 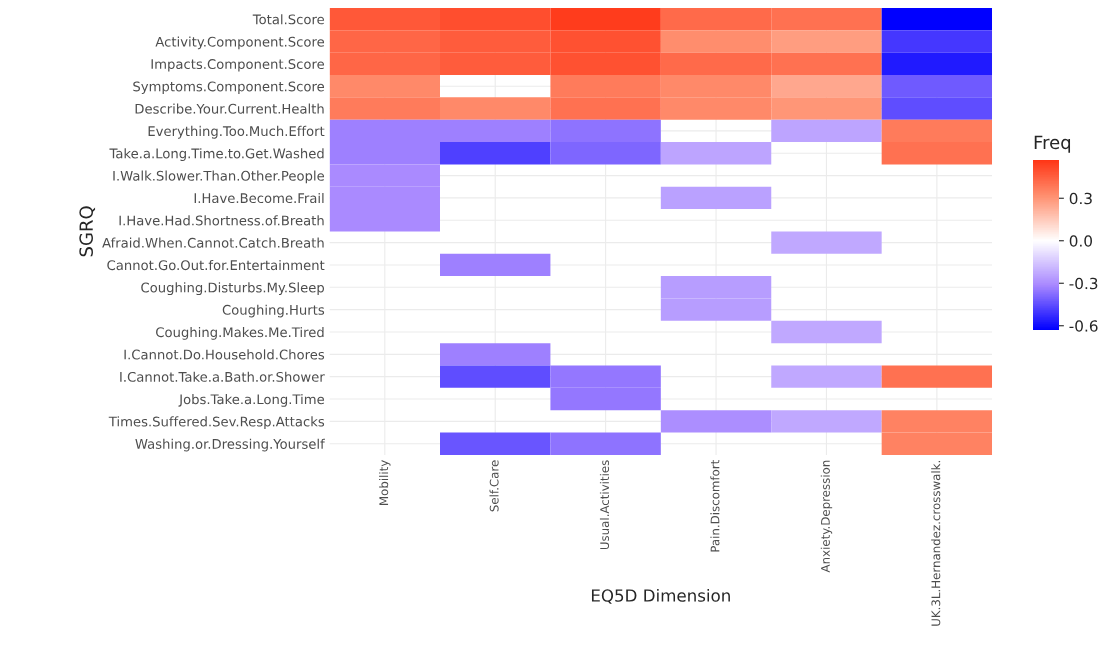 What do you see at coordinates (288, 19) in the screenshot?
I see `y-tick-label: Total.Score` at bounding box center [288, 19].